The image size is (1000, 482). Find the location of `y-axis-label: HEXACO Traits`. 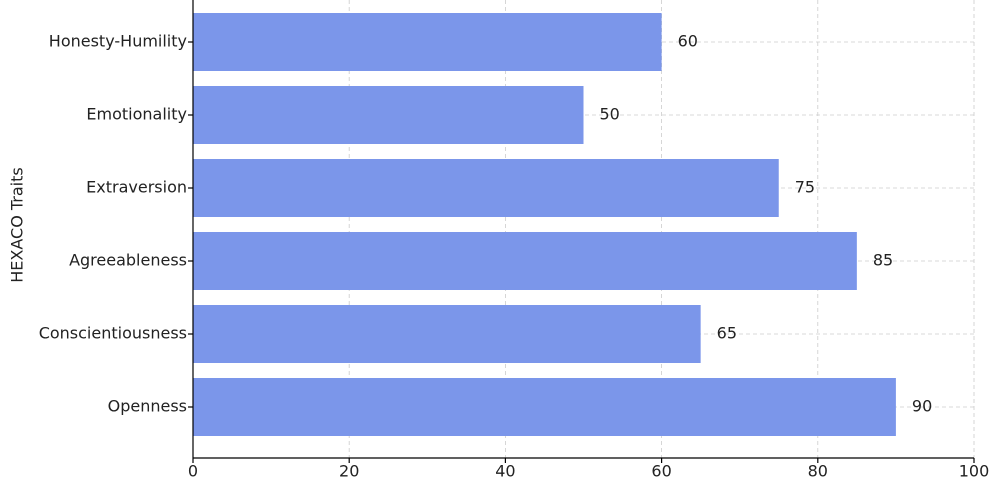

y-axis-label: HEXACO Traits is located at coordinates (17, 224).